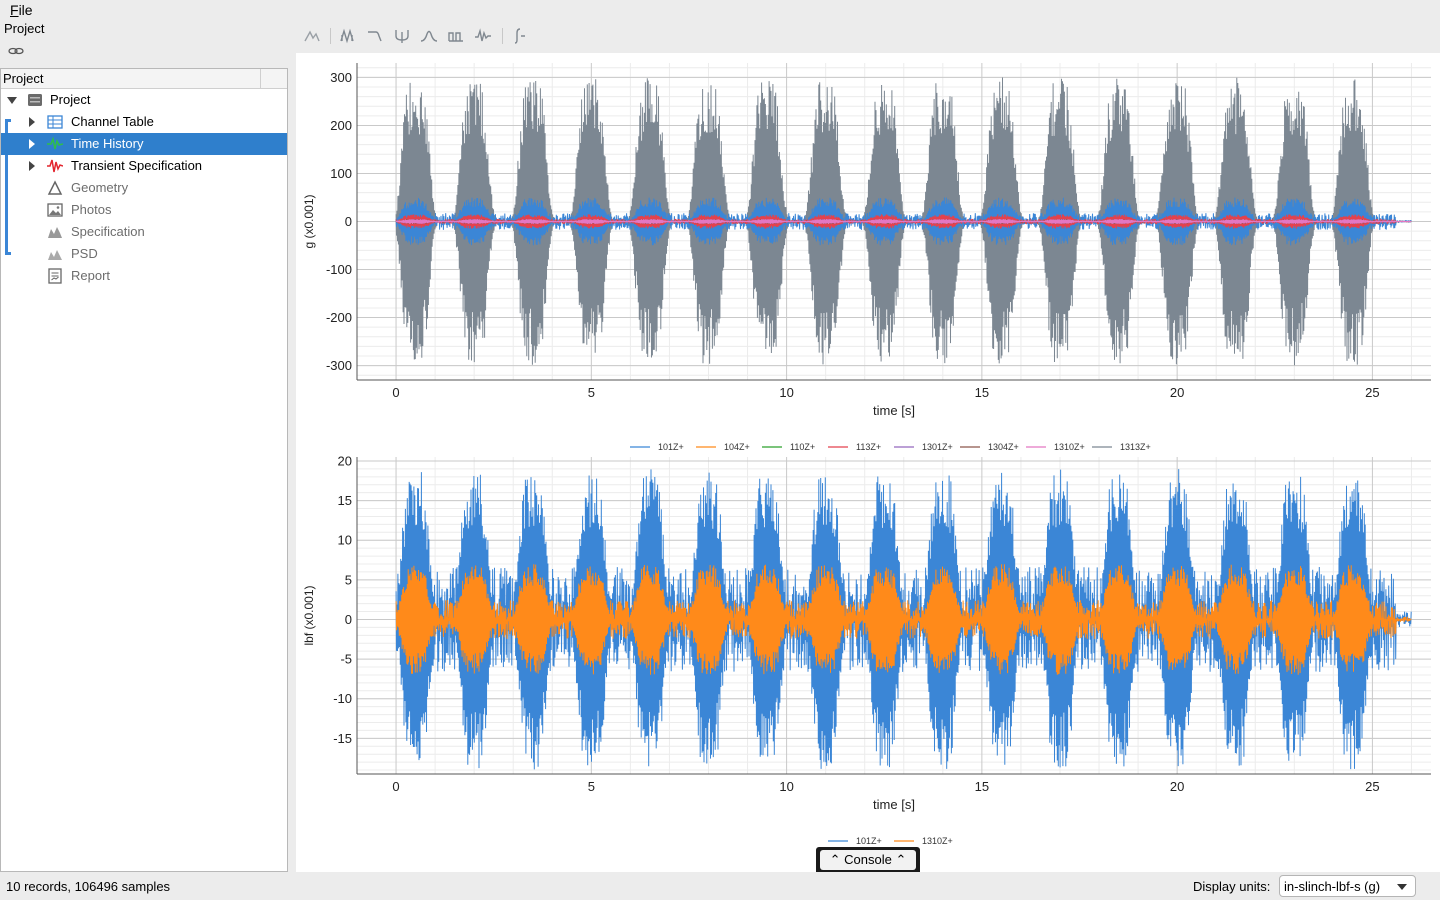 The height and width of the screenshot is (900, 1440). What do you see at coordinates (107, 143) in the screenshot?
I see `tree-item-label: Time History` at bounding box center [107, 143].